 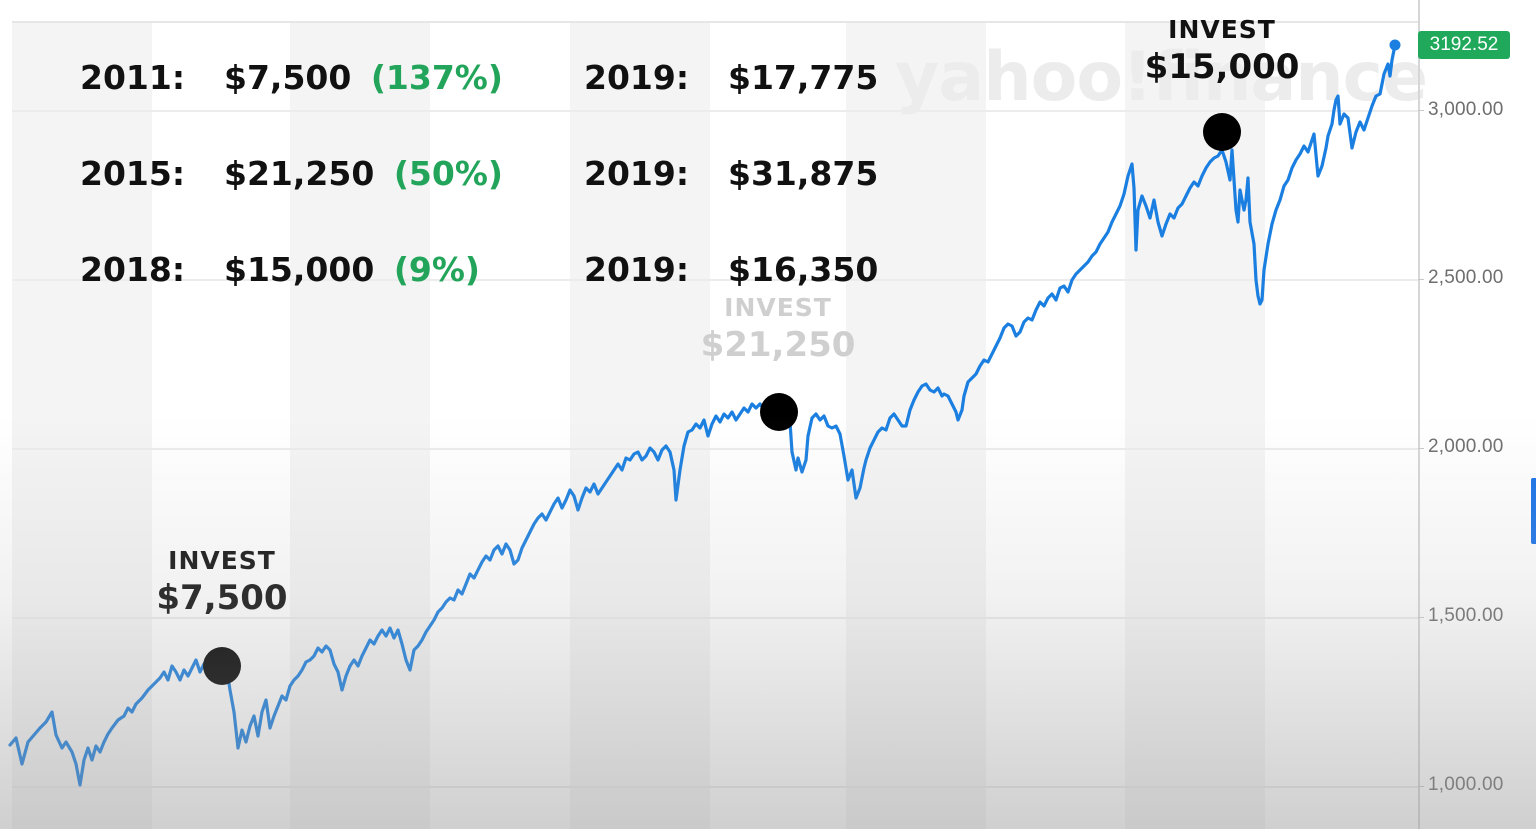 I want to click on scroll-handle, so click(x=1533, y=511).